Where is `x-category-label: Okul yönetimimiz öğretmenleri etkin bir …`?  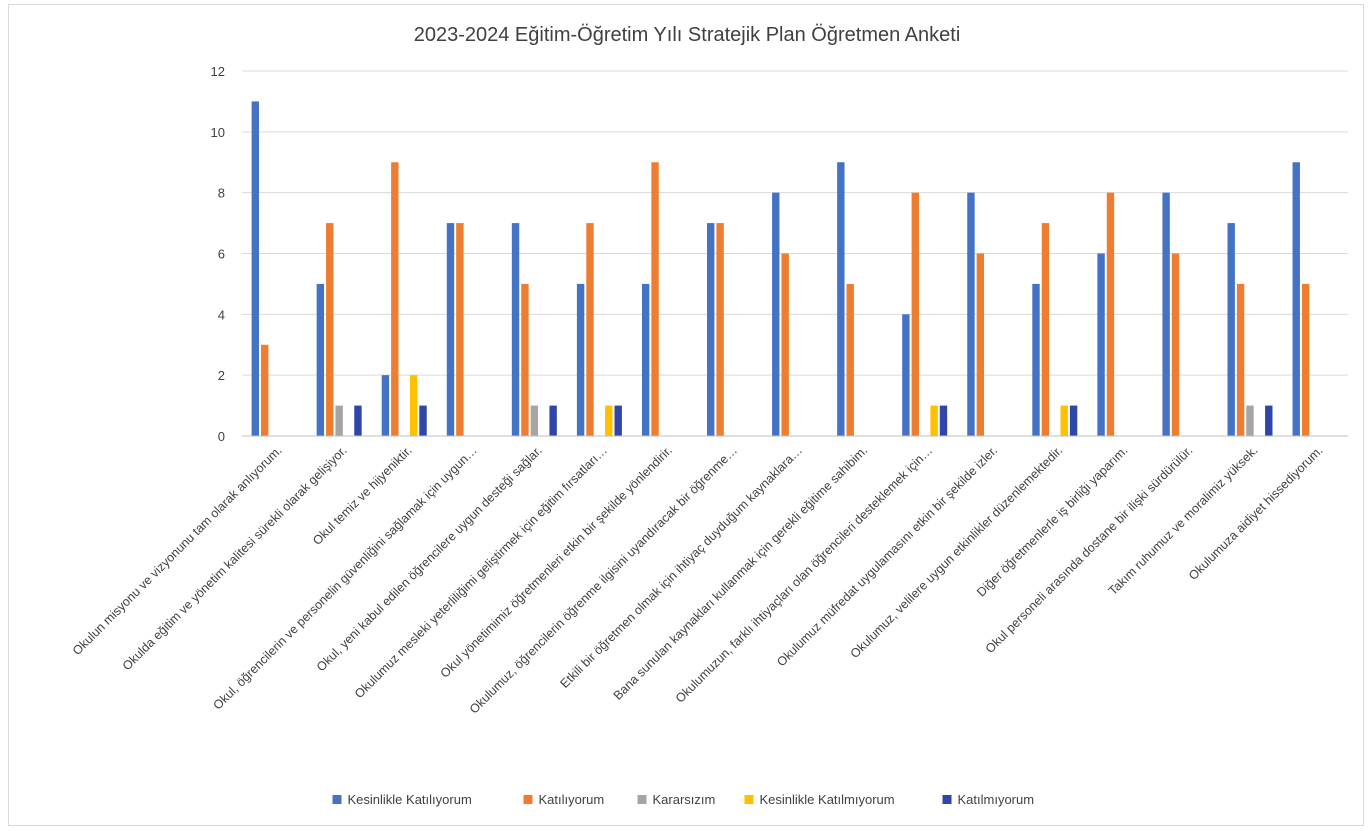 x-category-label: Okul yönetimimiz öğretmenleri etkin bir … is located at coordinates (556, 561).